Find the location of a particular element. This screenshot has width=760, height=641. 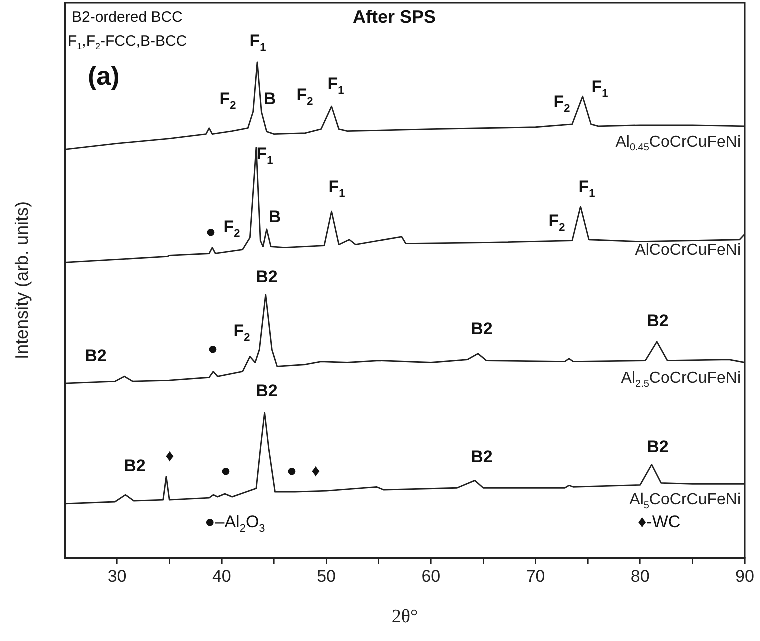

chart-title: After SPS is located at coordinates (394, 16).